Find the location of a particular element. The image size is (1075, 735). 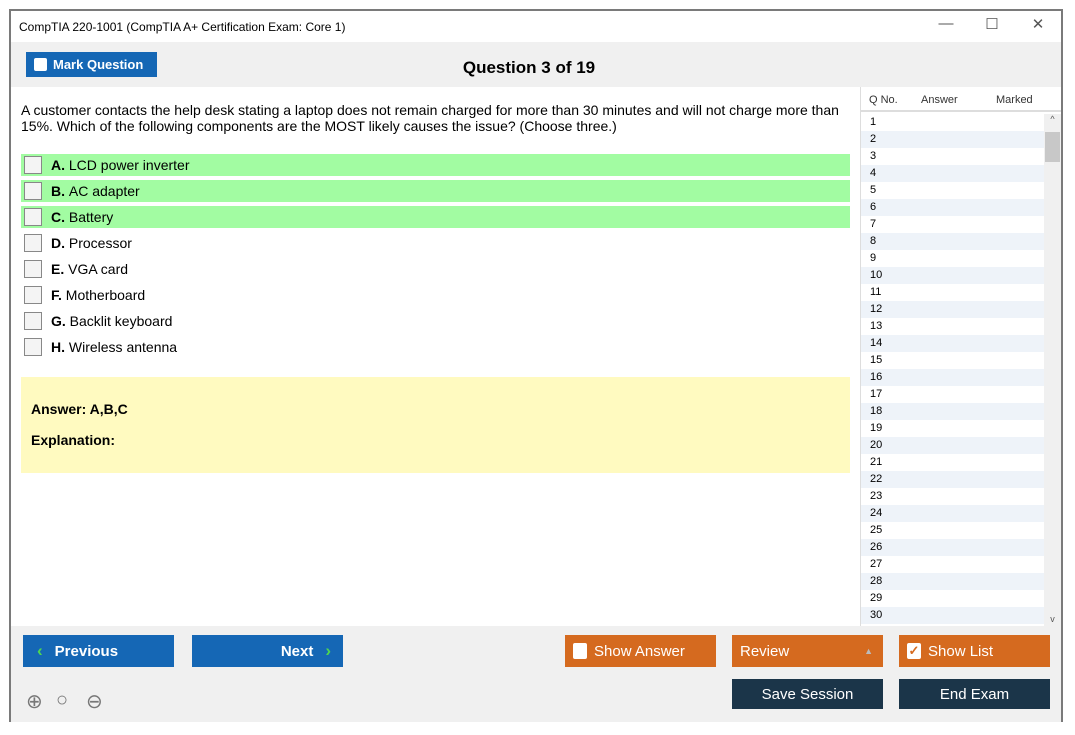

zoom-in-icon: ⊕ is located at coordinates (34, 702).